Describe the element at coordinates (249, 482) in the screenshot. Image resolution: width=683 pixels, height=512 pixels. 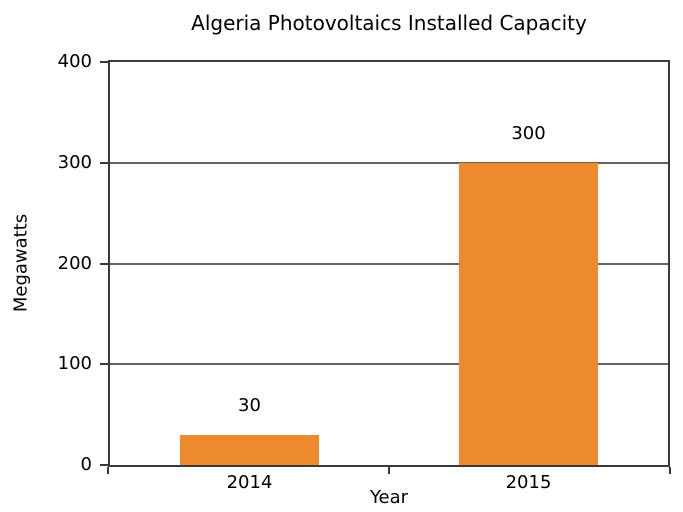
I see `x-tick-label-2014: 2014` at that location.